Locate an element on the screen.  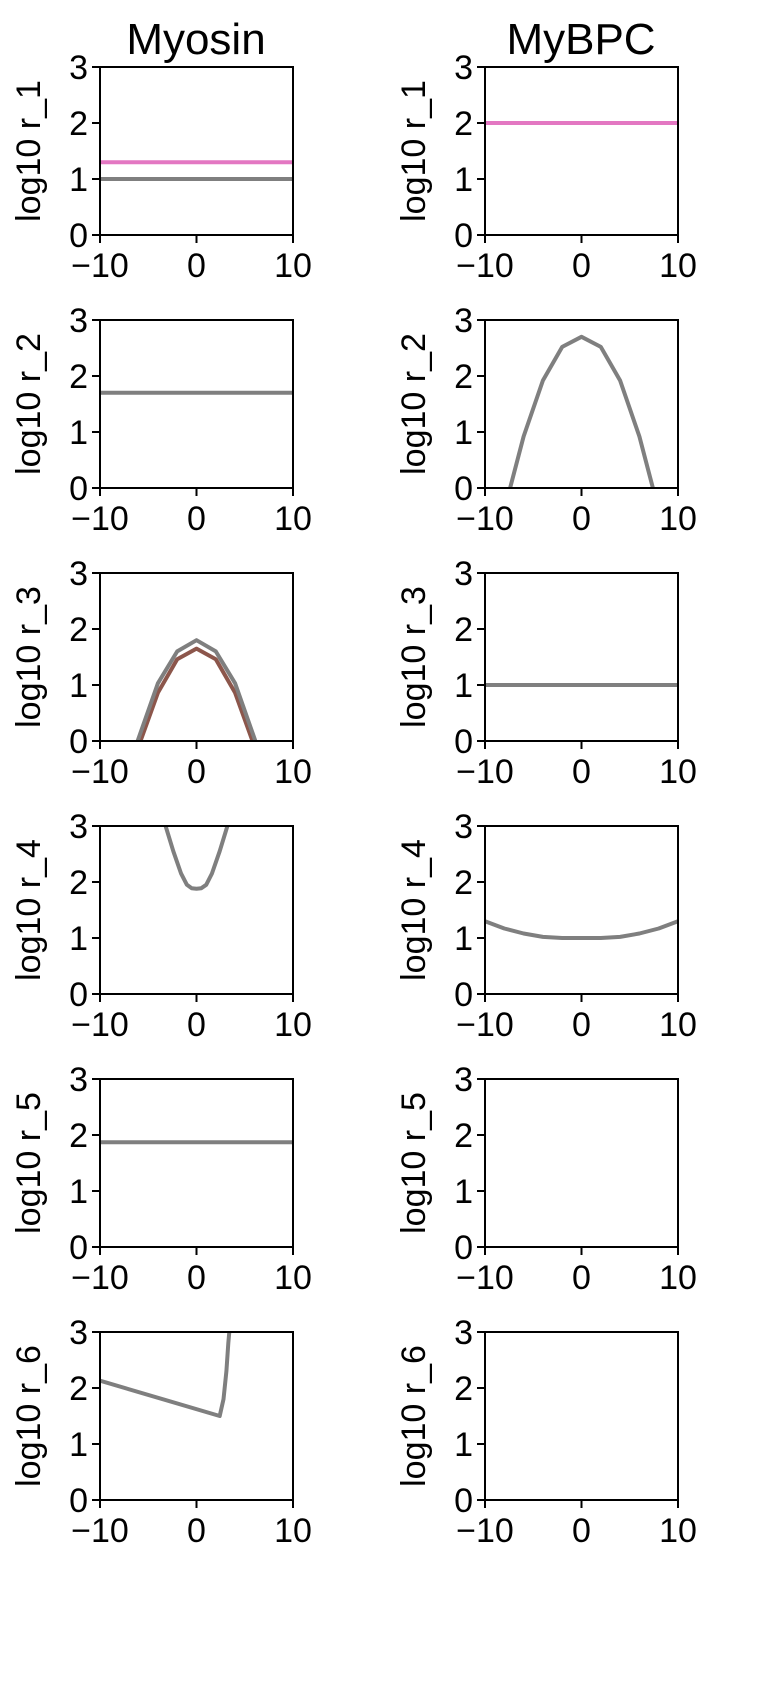
column-title-myosin: Myosin is located at coordinates (195, 39).